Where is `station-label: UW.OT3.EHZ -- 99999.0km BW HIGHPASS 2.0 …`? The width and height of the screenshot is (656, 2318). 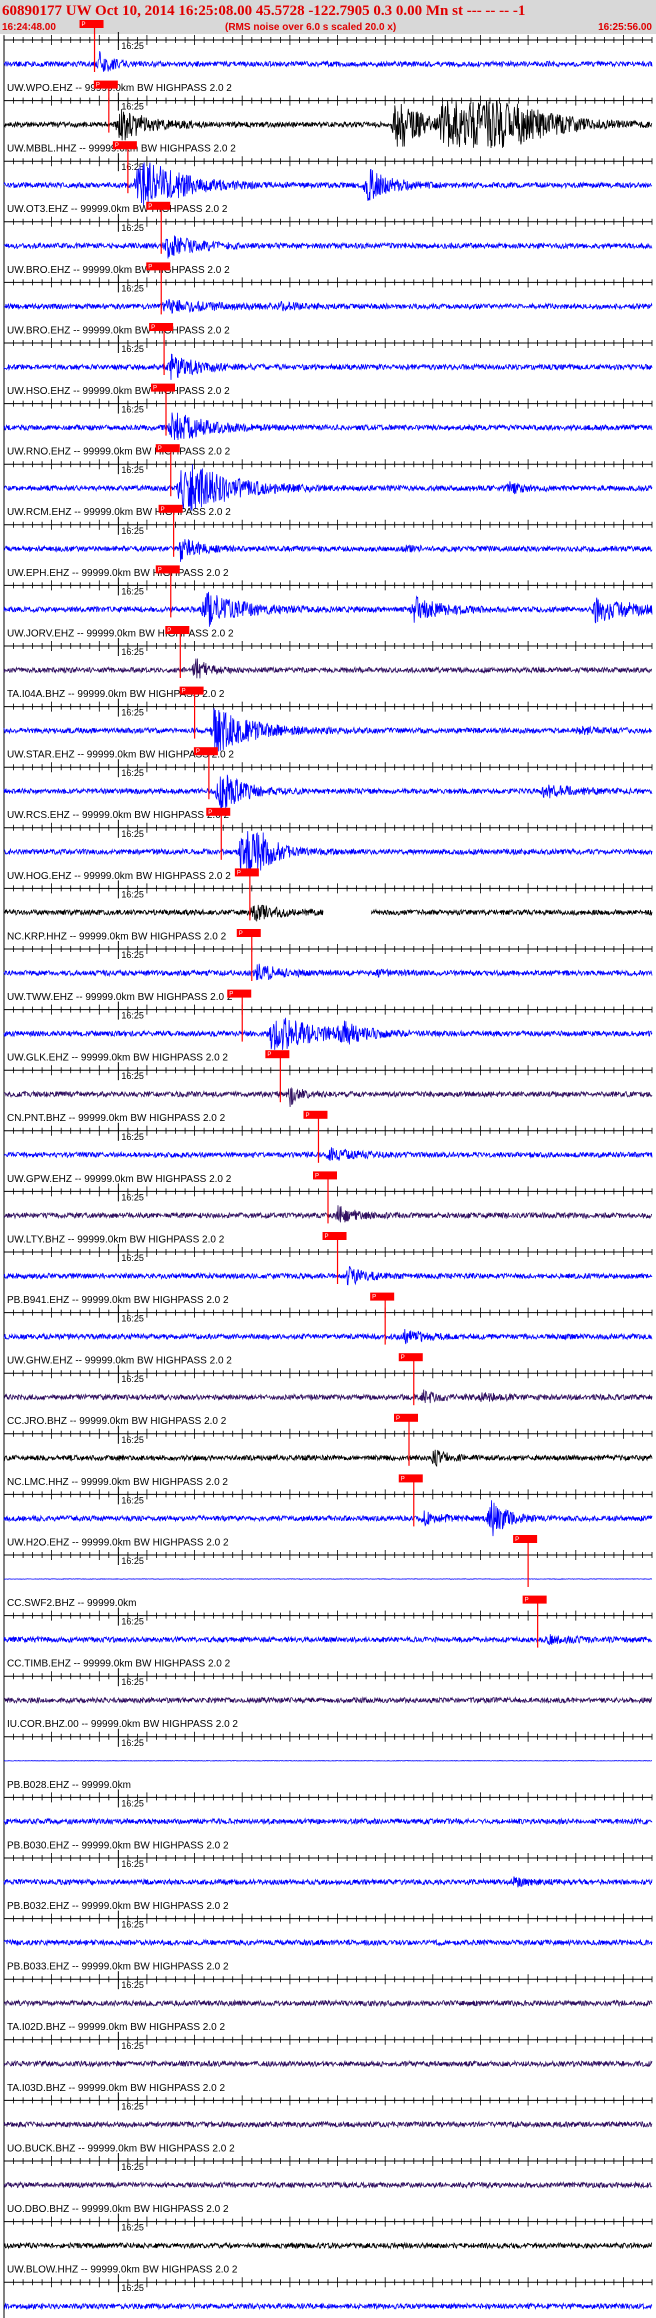
station-label: UW.OT3.EHZ -- 99999.0km BW HIGHPASS 2.0 … is located at coordinates (117, 209).